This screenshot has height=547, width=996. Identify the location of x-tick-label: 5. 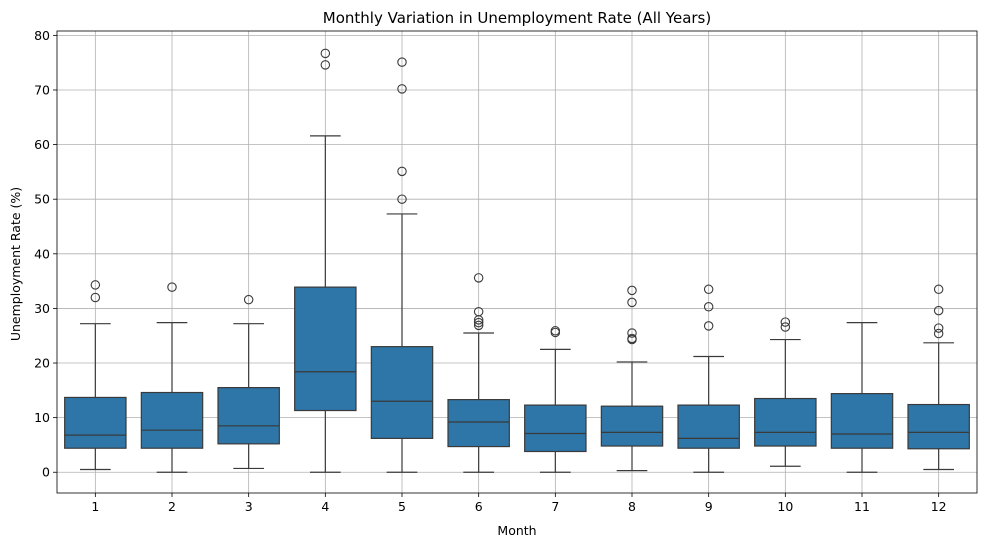
(402, 506).